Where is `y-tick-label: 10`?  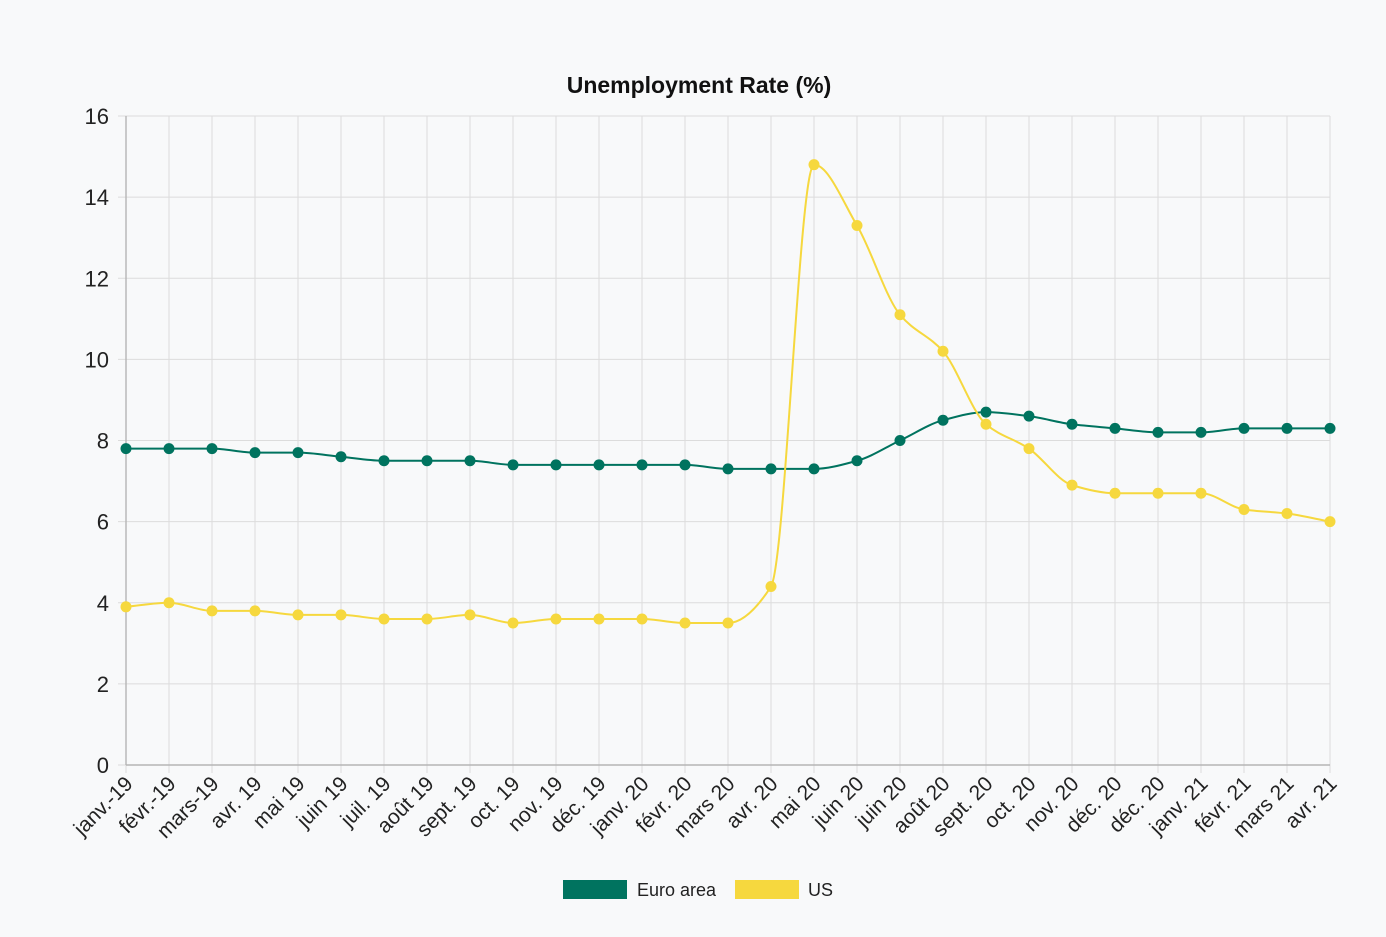 y-tick-label: 10 is located at coordinates (97, 359).